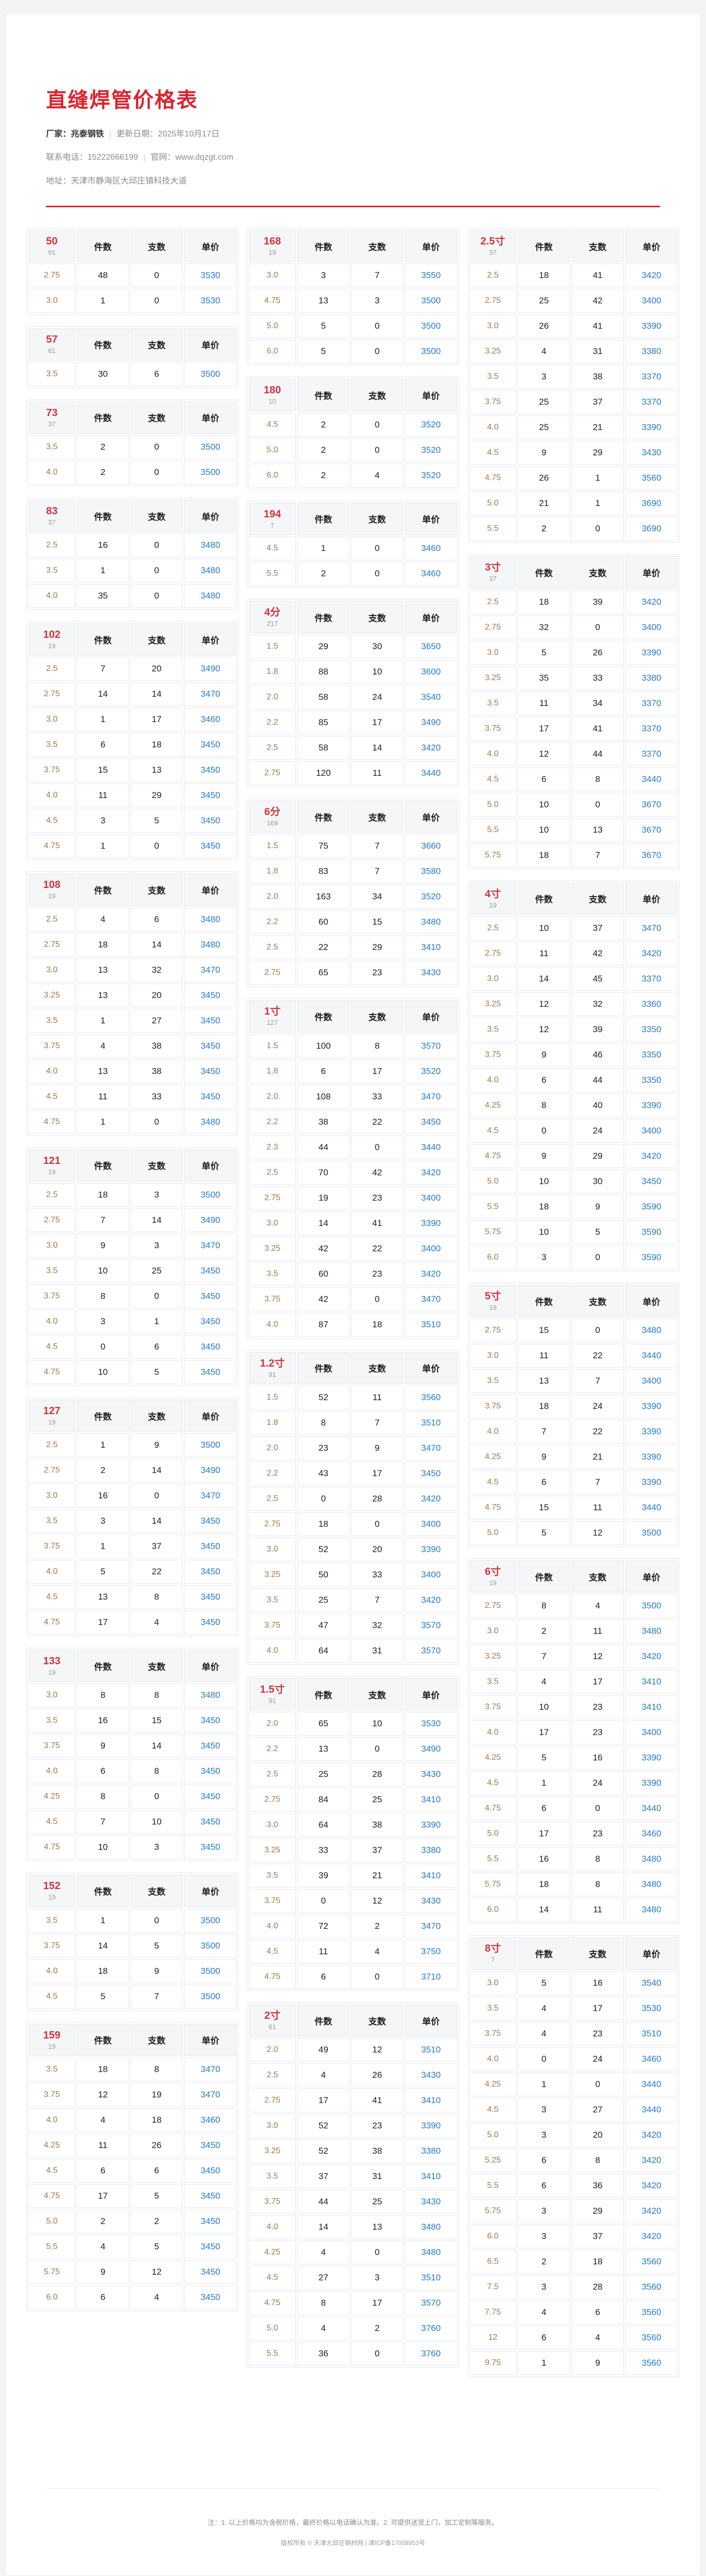 The image size is (706, 2576). Describe the element at coordinates (189, 134) in the screenshot. I see `update-date-value: 2025年10月17日` at that location.